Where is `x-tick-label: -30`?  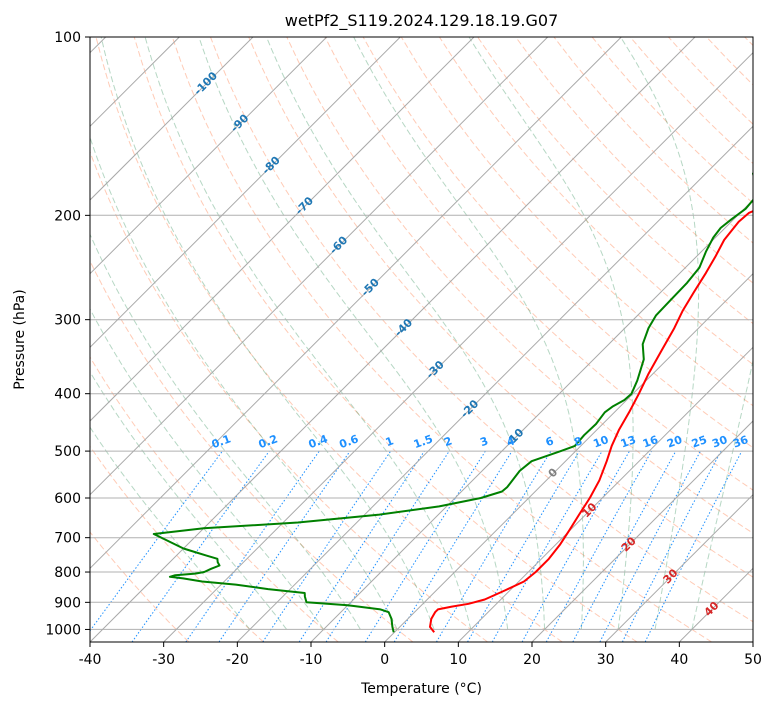
x-tick-label: -30 is located at coordinates (163, 660).